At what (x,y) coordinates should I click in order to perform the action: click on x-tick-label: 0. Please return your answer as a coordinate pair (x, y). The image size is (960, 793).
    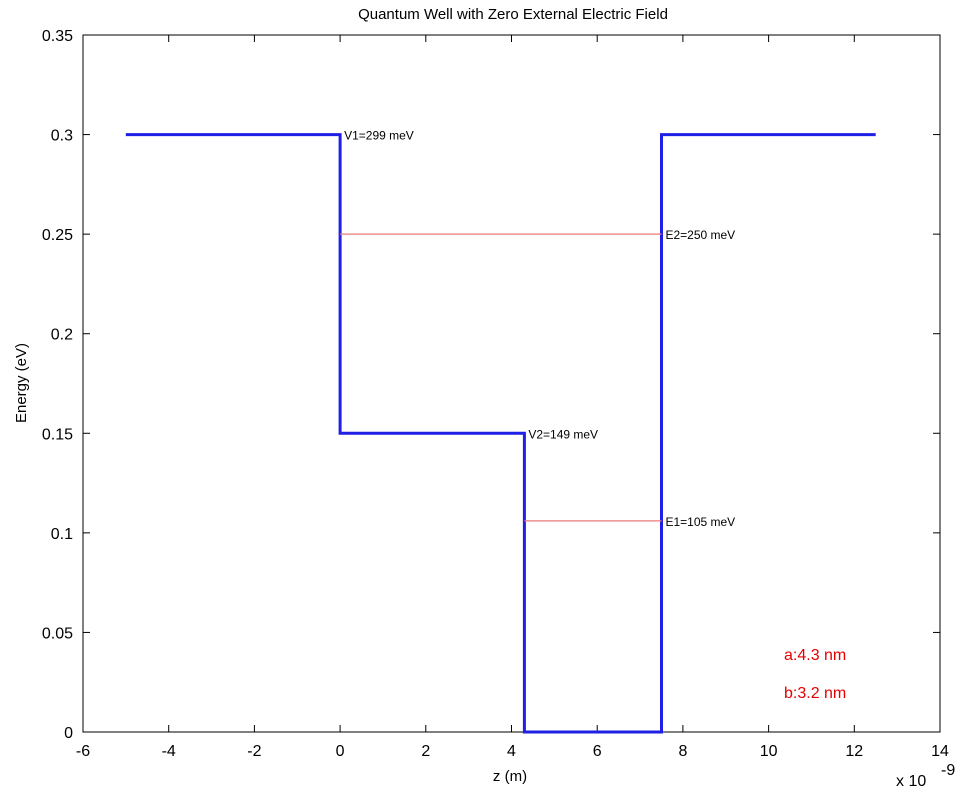
    Looking at the image, I should click on (340, 751).